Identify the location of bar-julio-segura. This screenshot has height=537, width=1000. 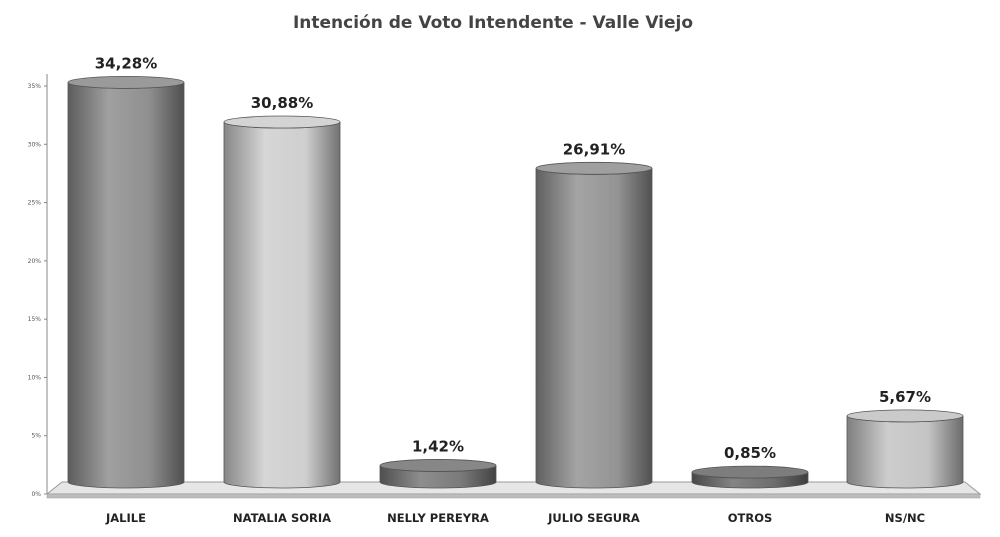
(594, 325).